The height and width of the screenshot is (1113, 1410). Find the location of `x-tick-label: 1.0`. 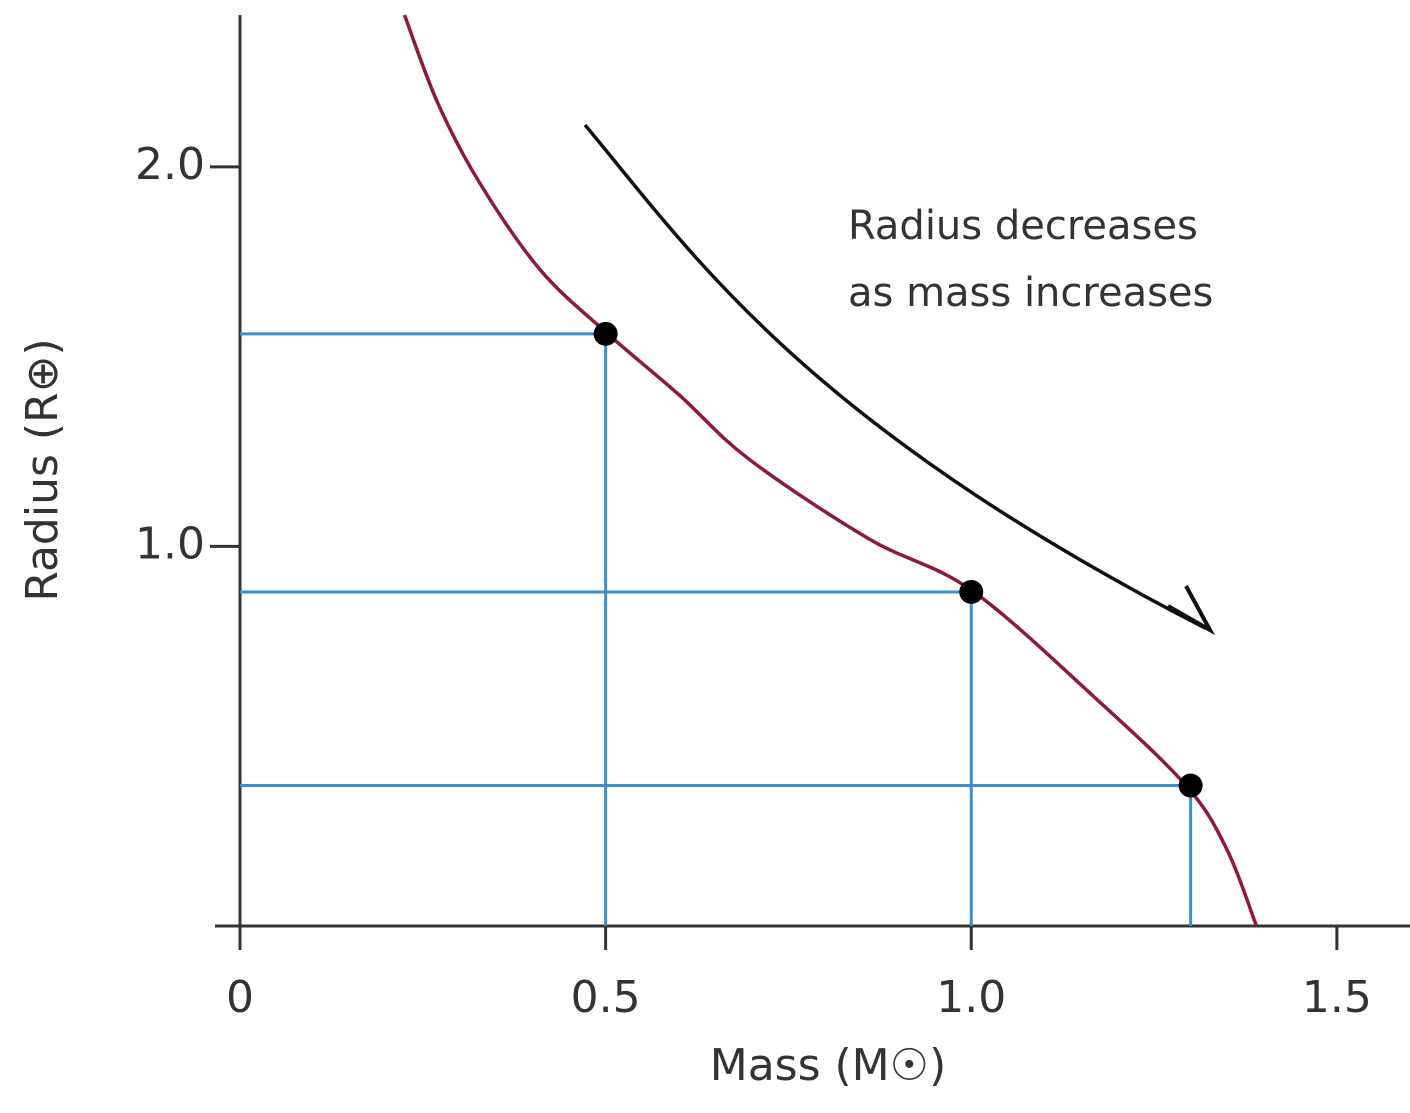

x-tick-label: 1.0 is located at coordinates (971, 997).